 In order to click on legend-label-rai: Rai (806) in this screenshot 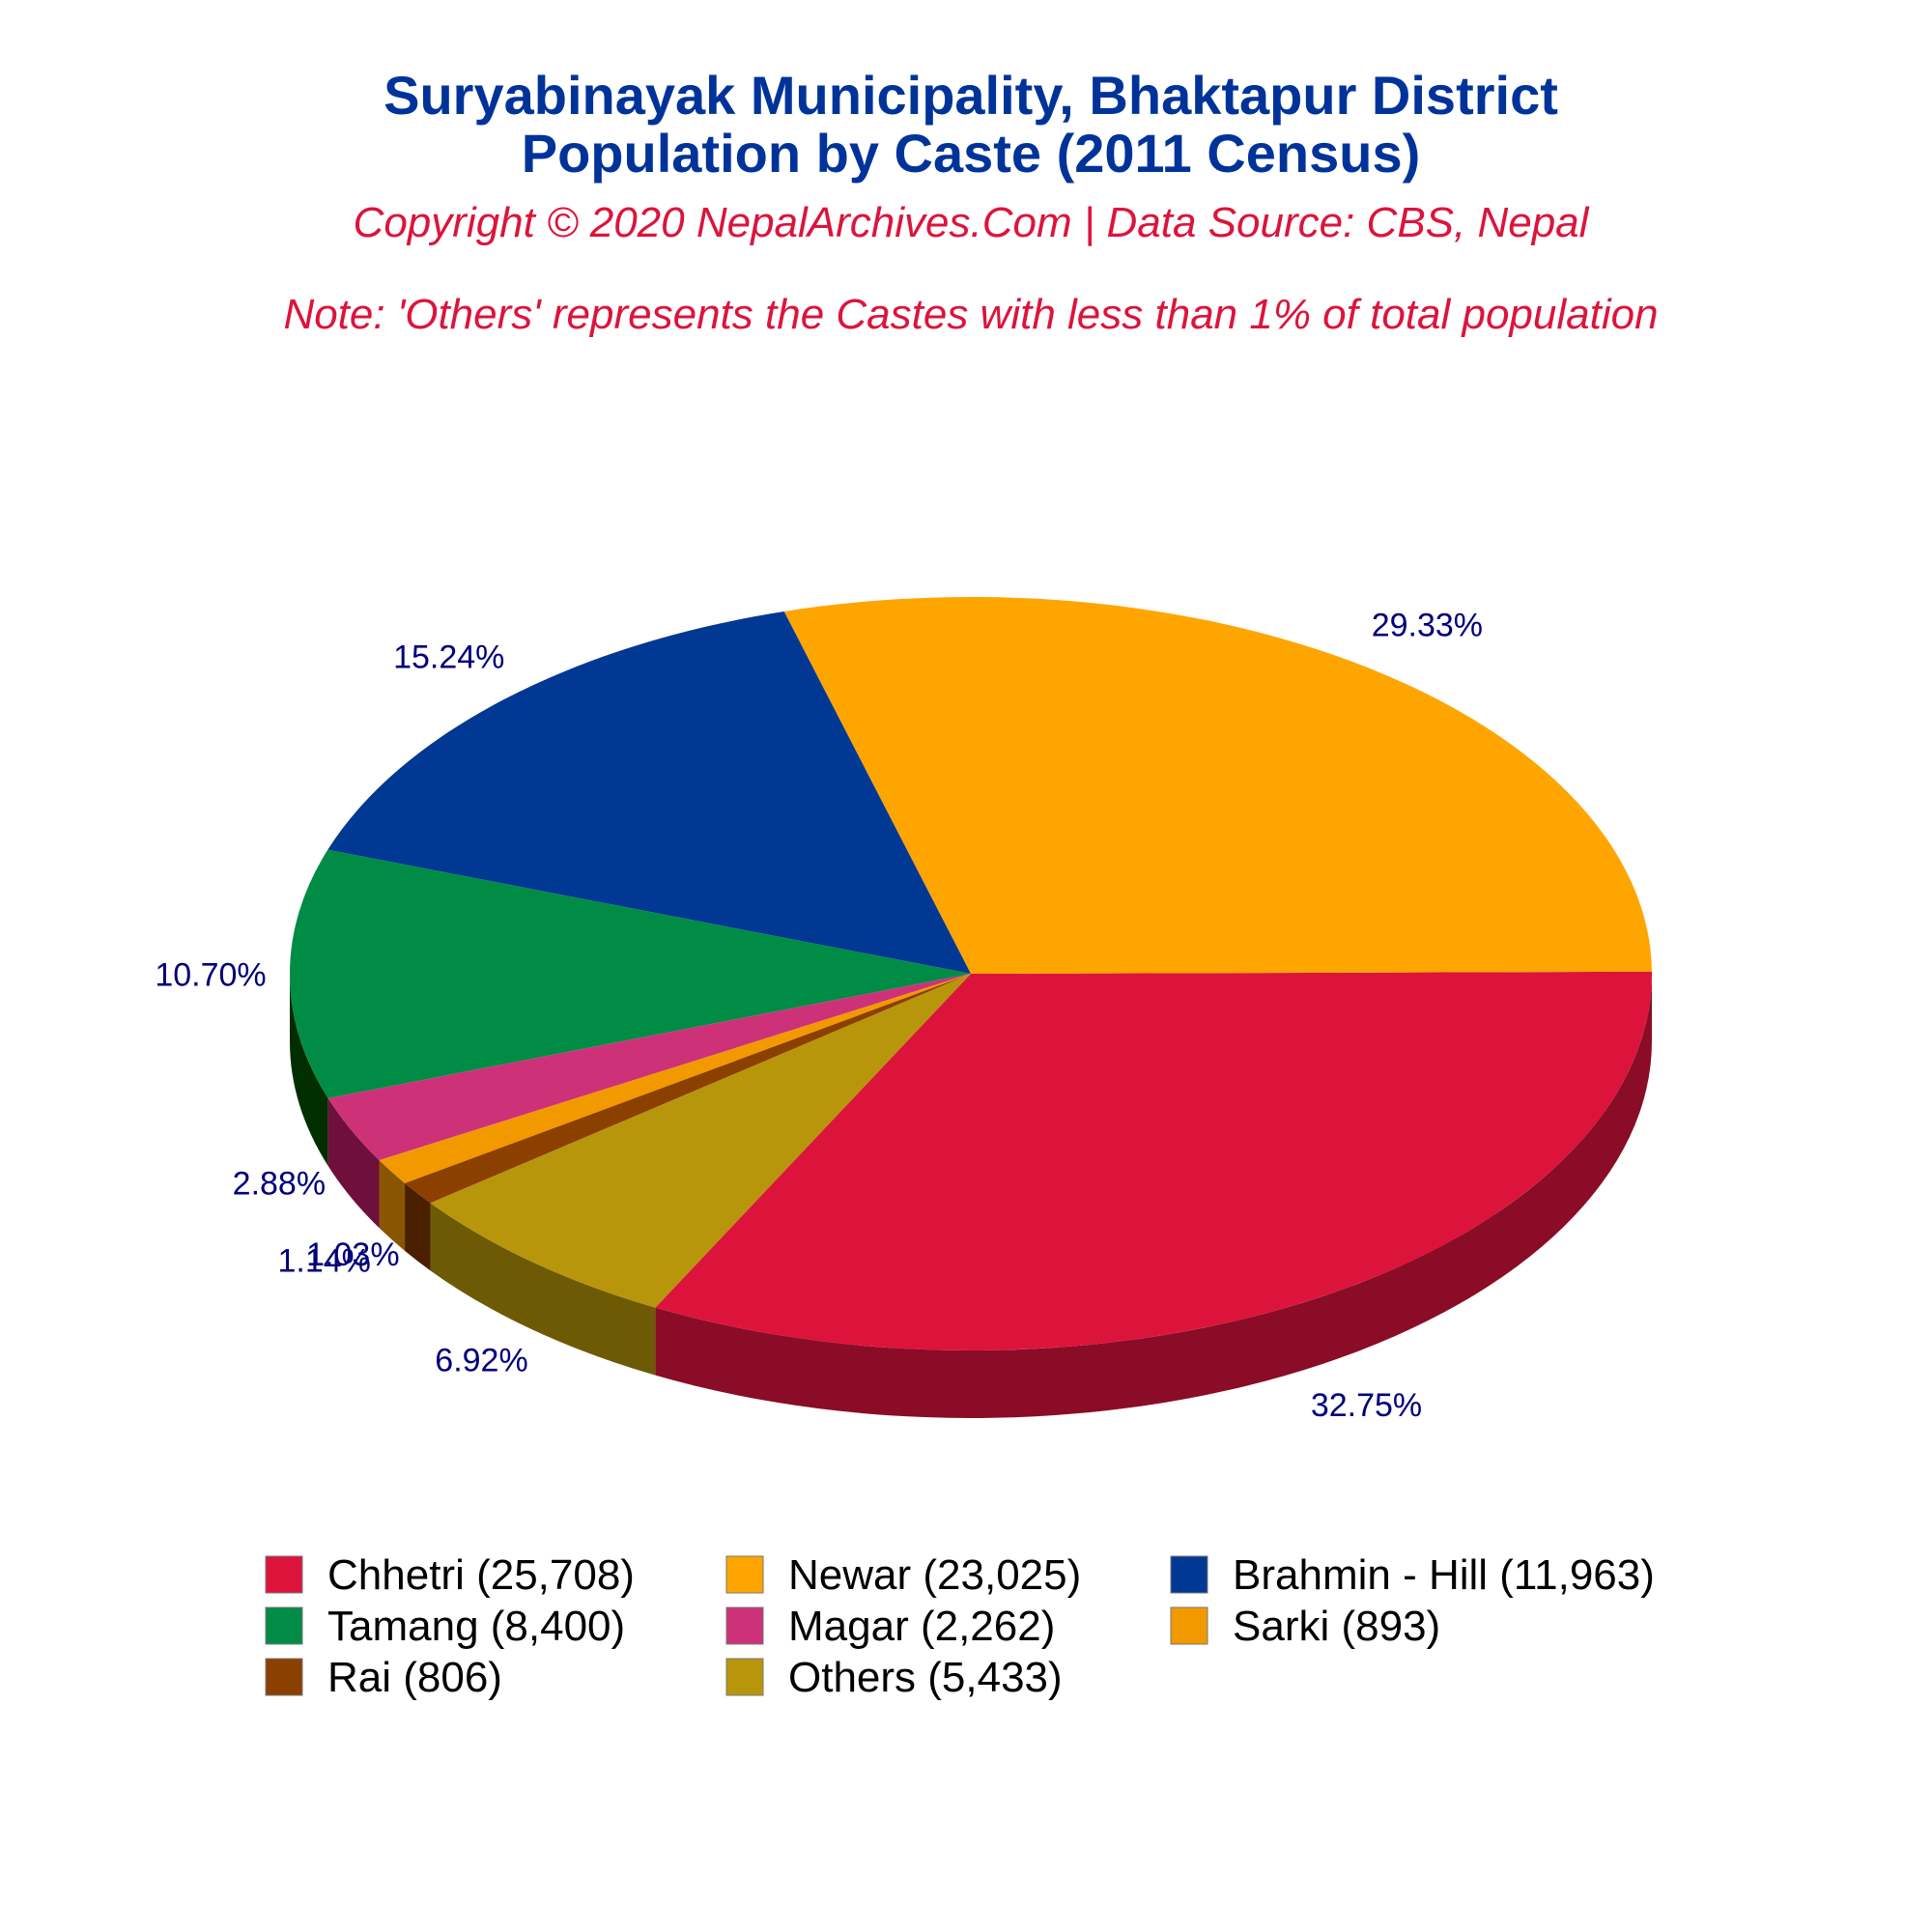, I will do `click(414, 1677)`.